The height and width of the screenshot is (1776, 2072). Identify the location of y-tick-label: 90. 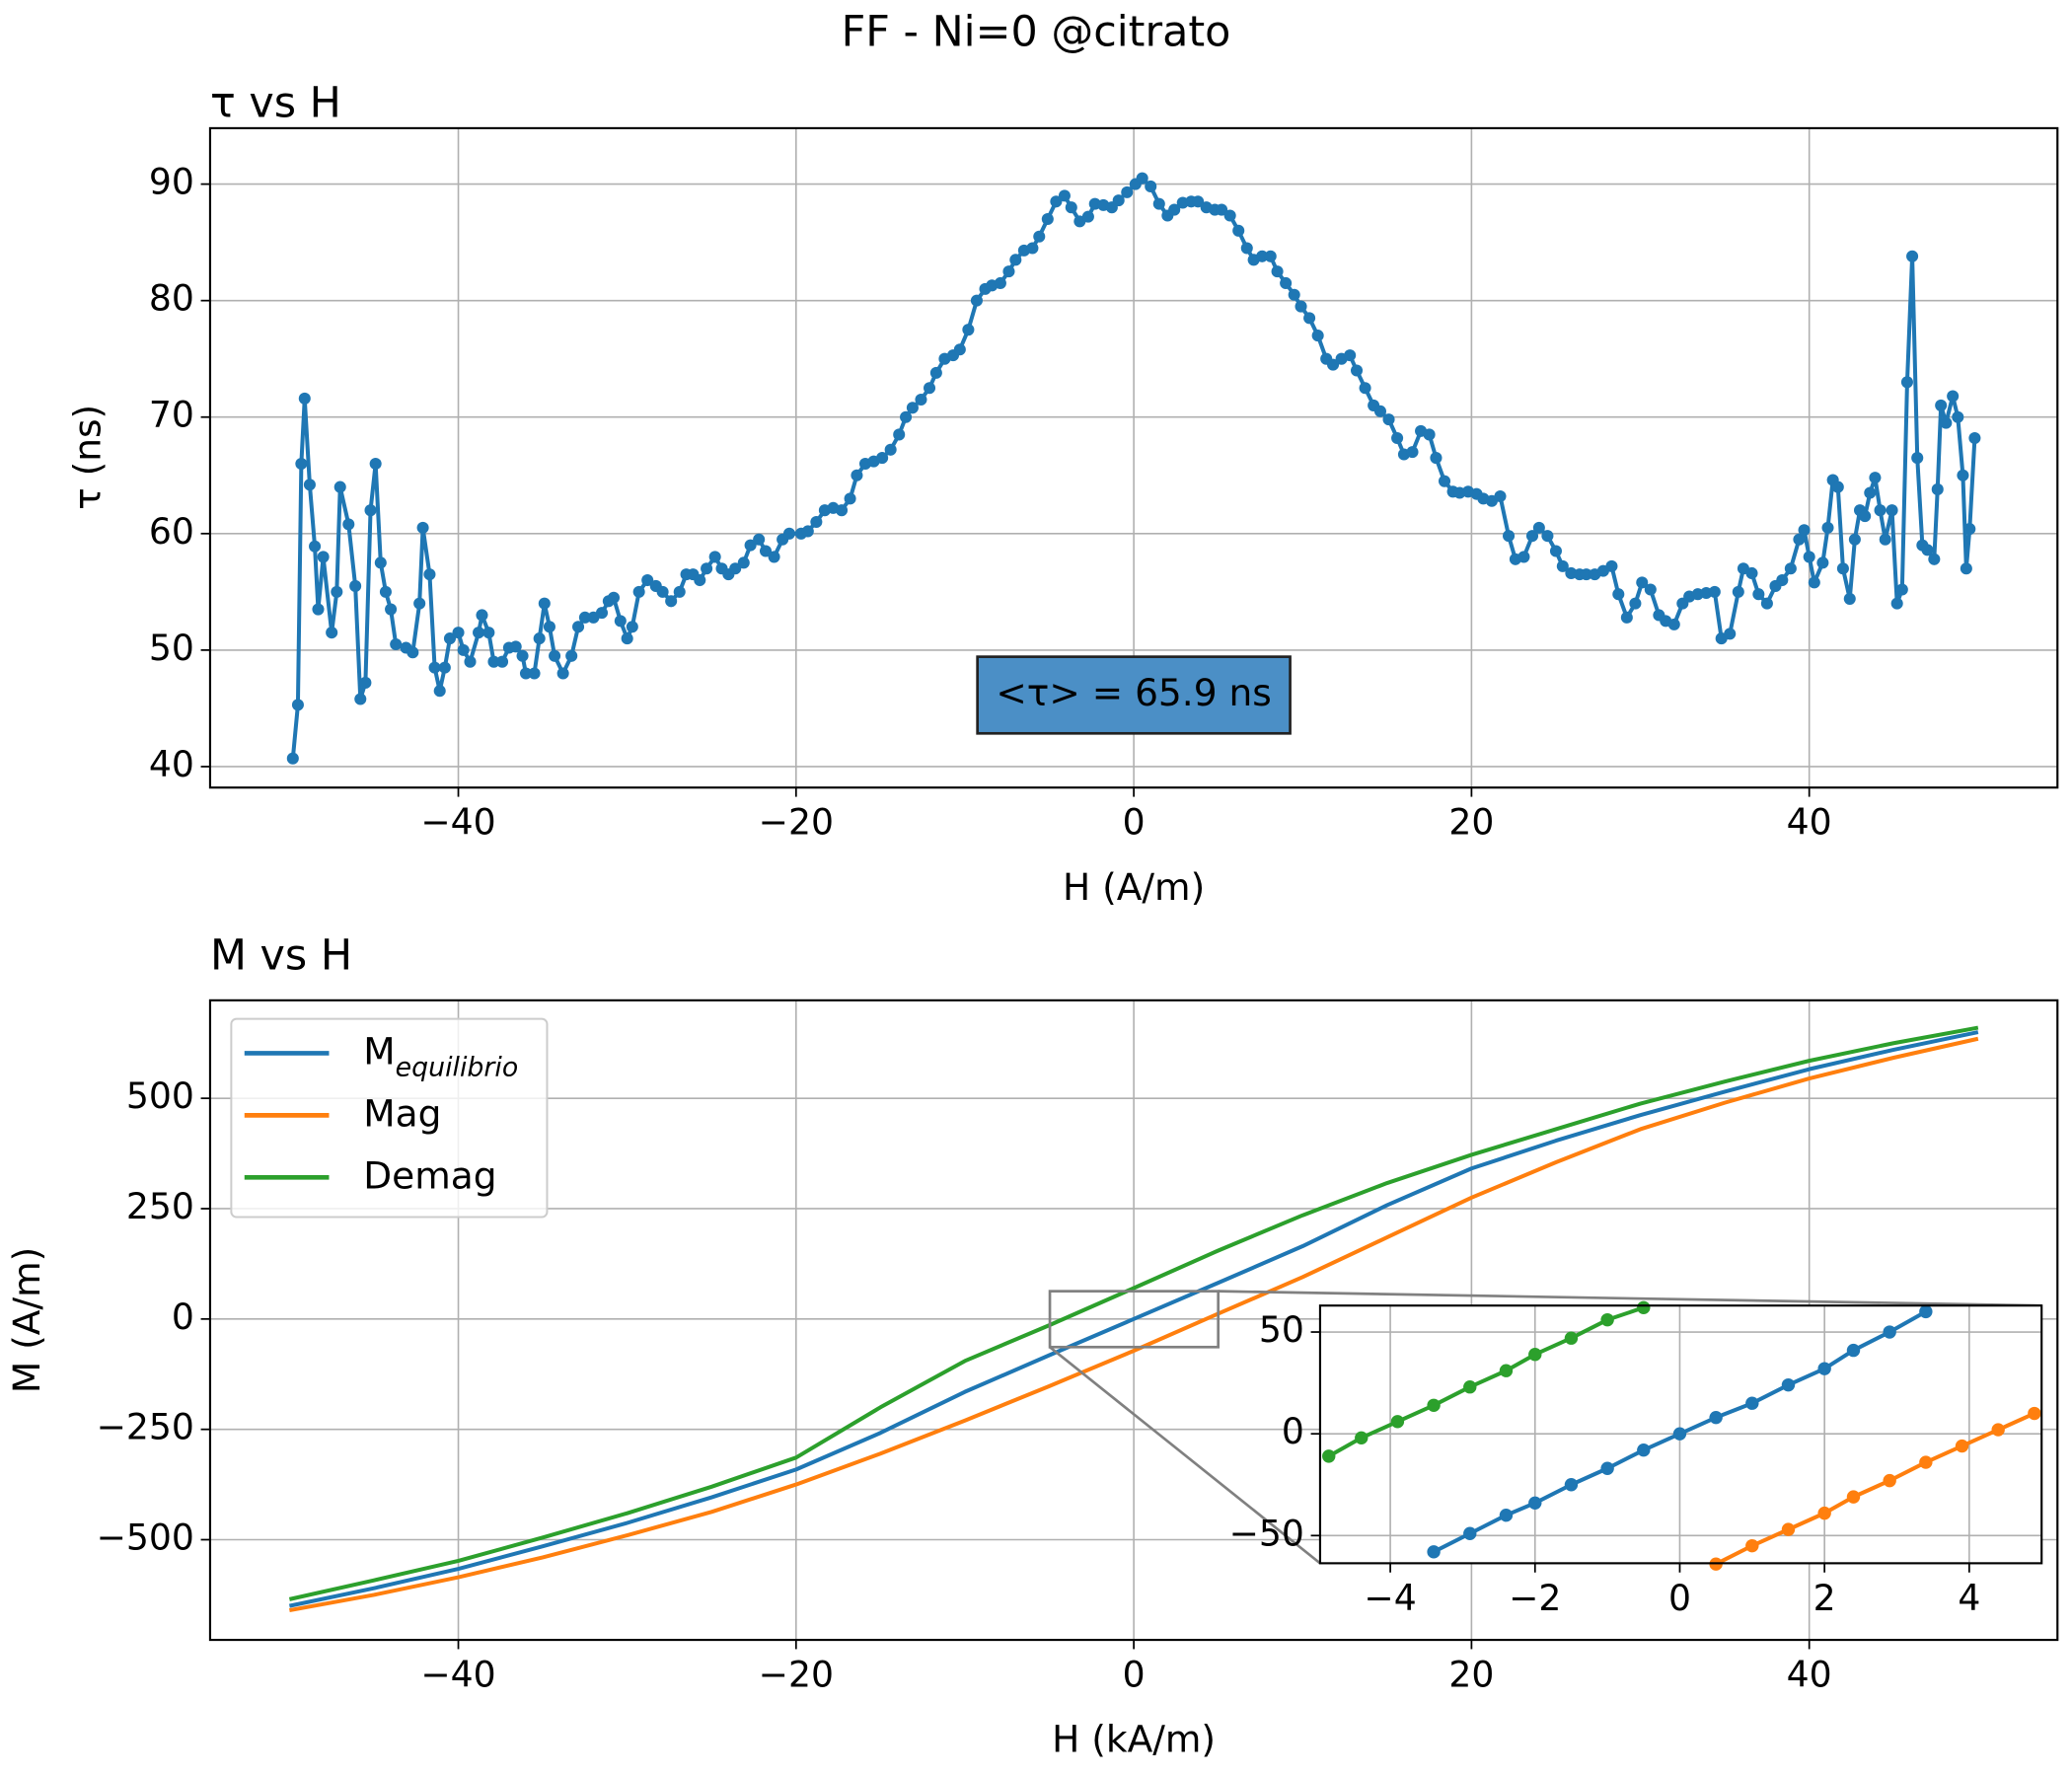
(172, 182).